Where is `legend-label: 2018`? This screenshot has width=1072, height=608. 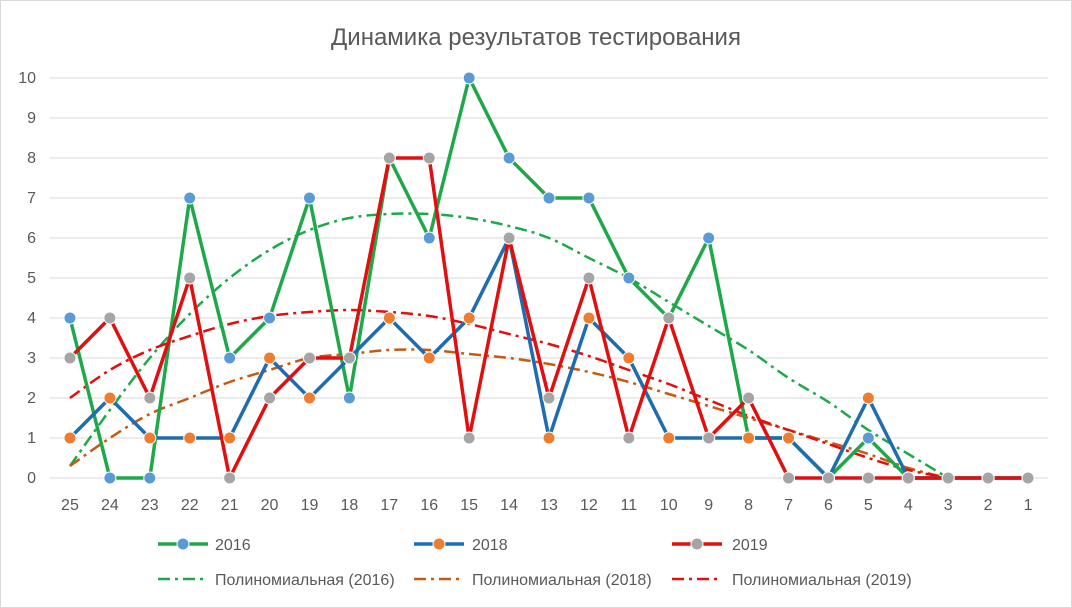
legend-label: 2018 is located at coordinates (490, 545).